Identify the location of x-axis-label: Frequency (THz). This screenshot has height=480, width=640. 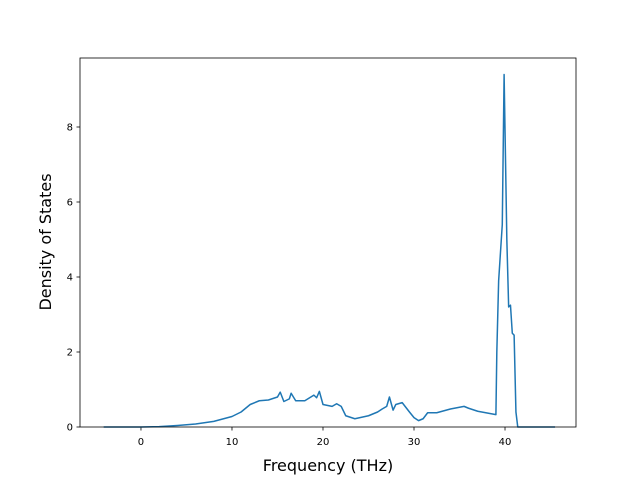
(328, 465).